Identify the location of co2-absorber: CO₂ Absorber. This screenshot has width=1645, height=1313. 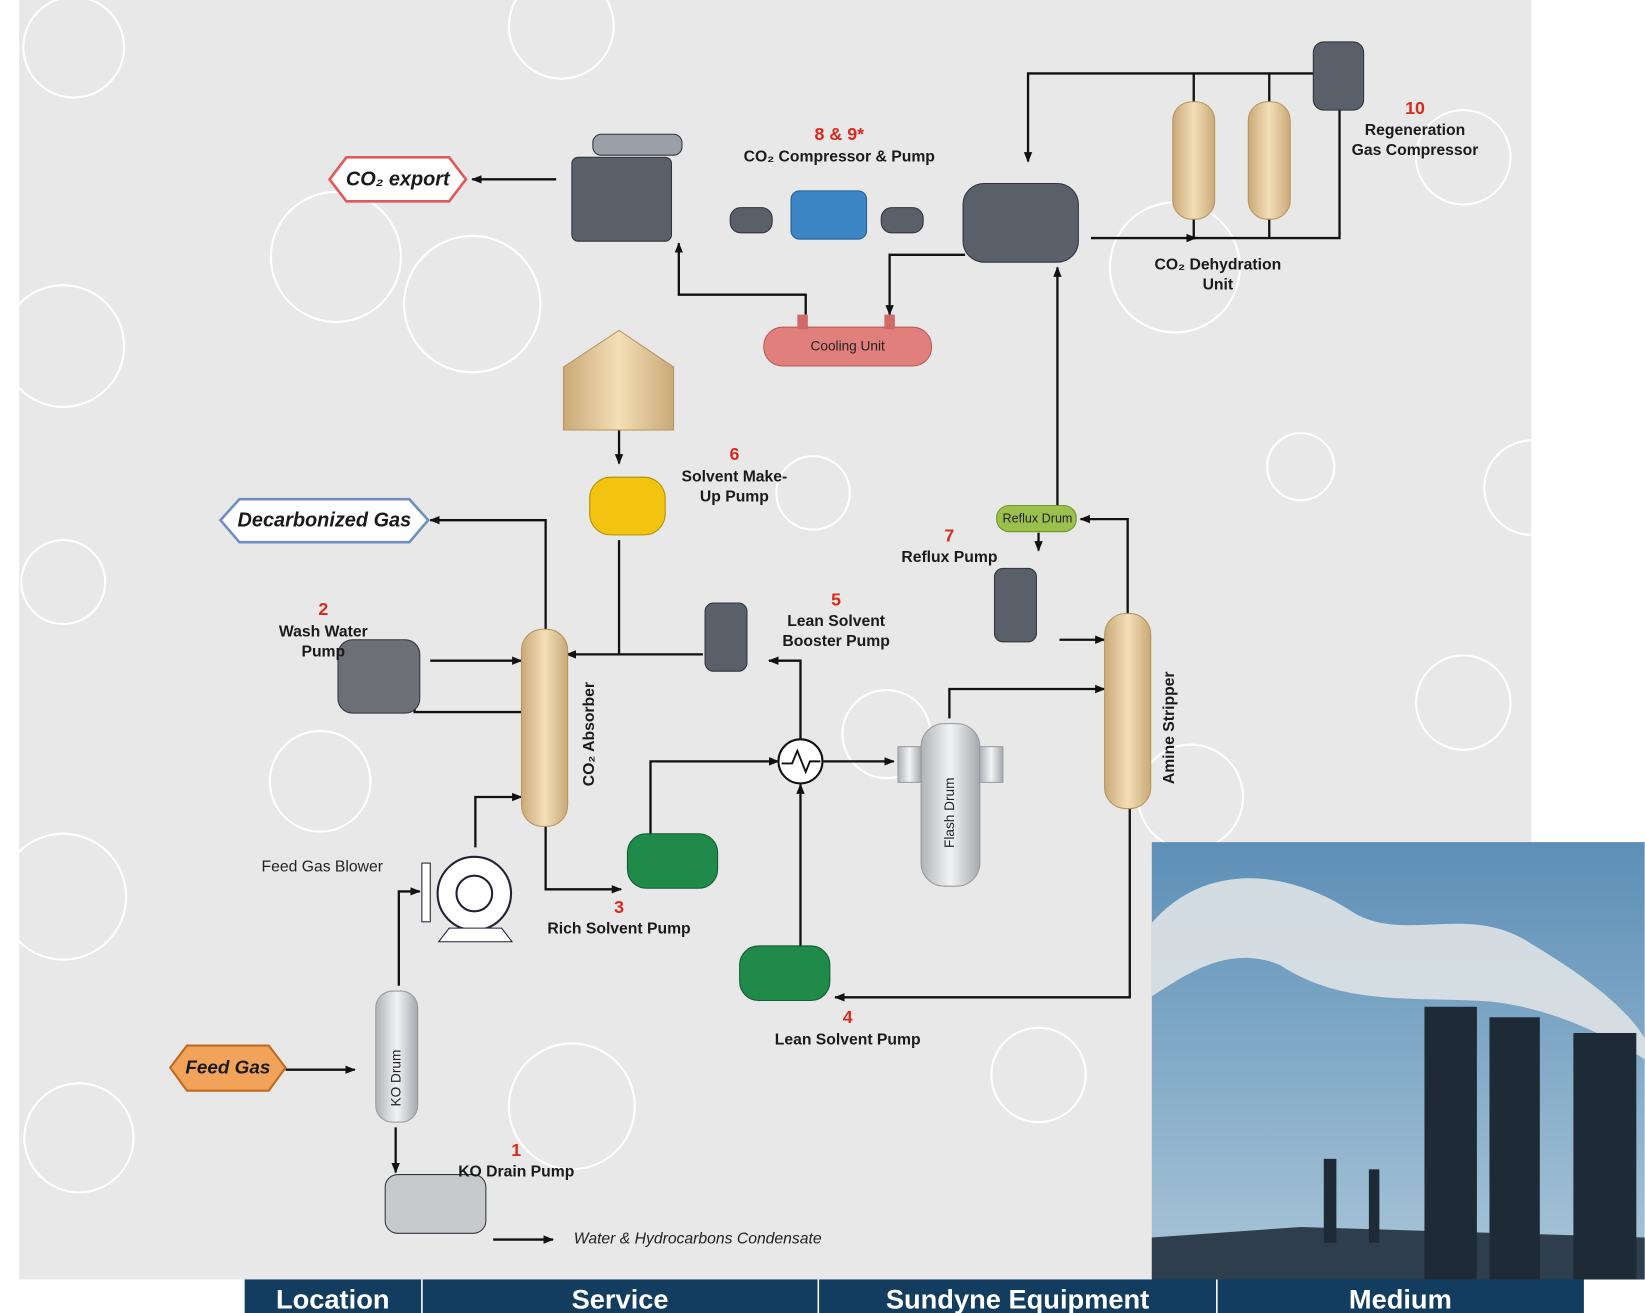
(589, 734).